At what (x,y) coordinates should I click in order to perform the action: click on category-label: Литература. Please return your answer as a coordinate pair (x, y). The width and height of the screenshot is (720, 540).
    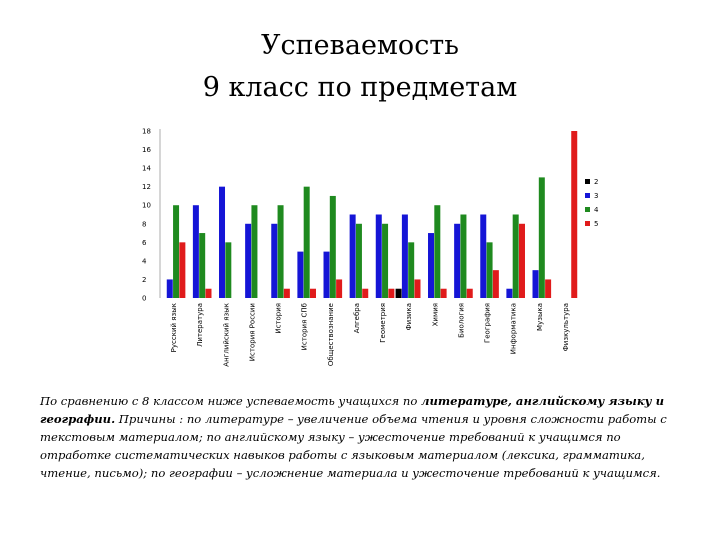
    Looking at the image, I should click on (200, 325).